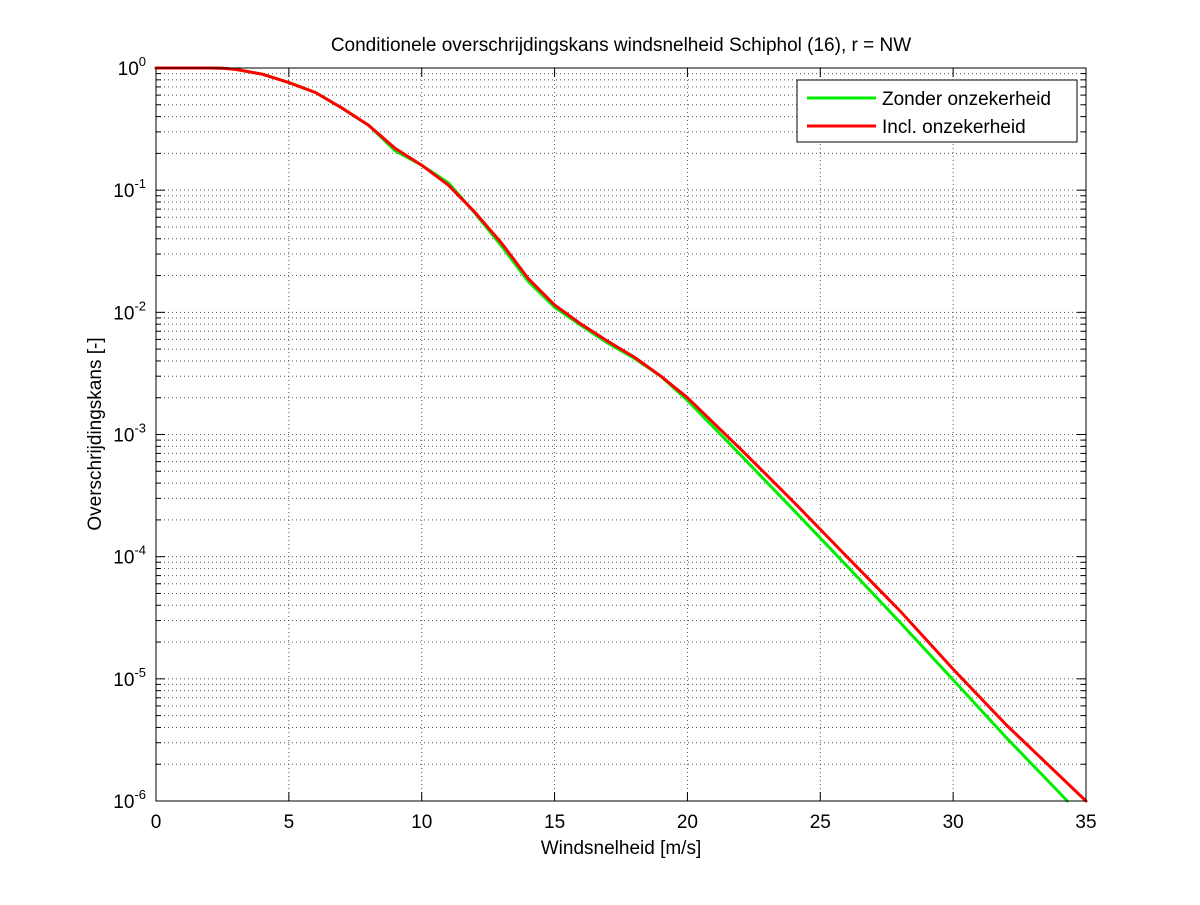 The image size is (1200, 905). Describe the element at coordinates (129, 800) in the screenshot. I see `y-tick-label: 10⁻⁶` at that location.